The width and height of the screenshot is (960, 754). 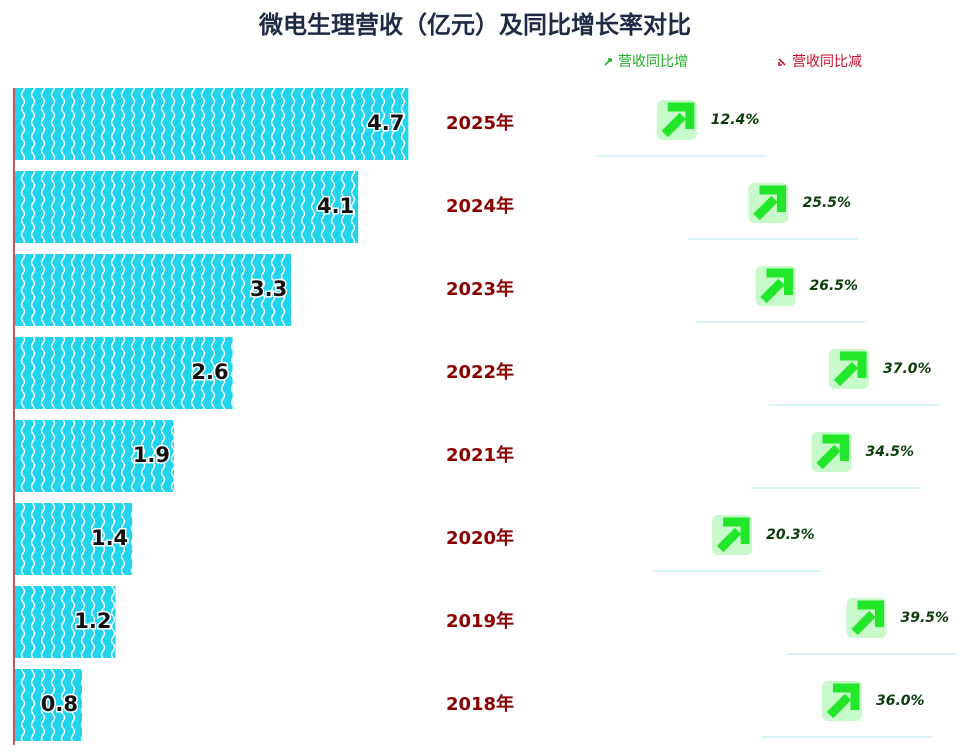 What do you see at coordinates (109, 538) in the screenshot?
I see `value-label: 1.4` at bounding box center [109, 538].